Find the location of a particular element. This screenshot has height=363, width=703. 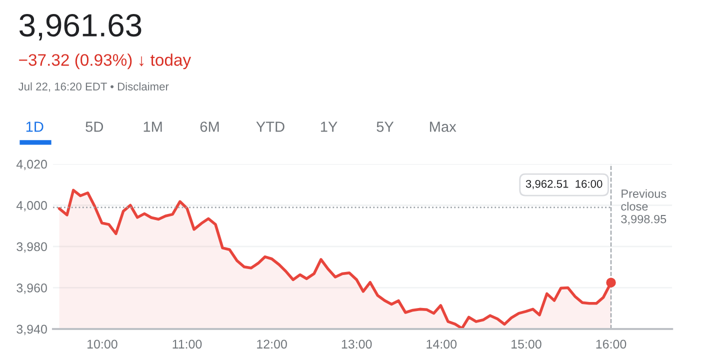

x-tick-label: 16:00 is located at coordinates (611, 344).